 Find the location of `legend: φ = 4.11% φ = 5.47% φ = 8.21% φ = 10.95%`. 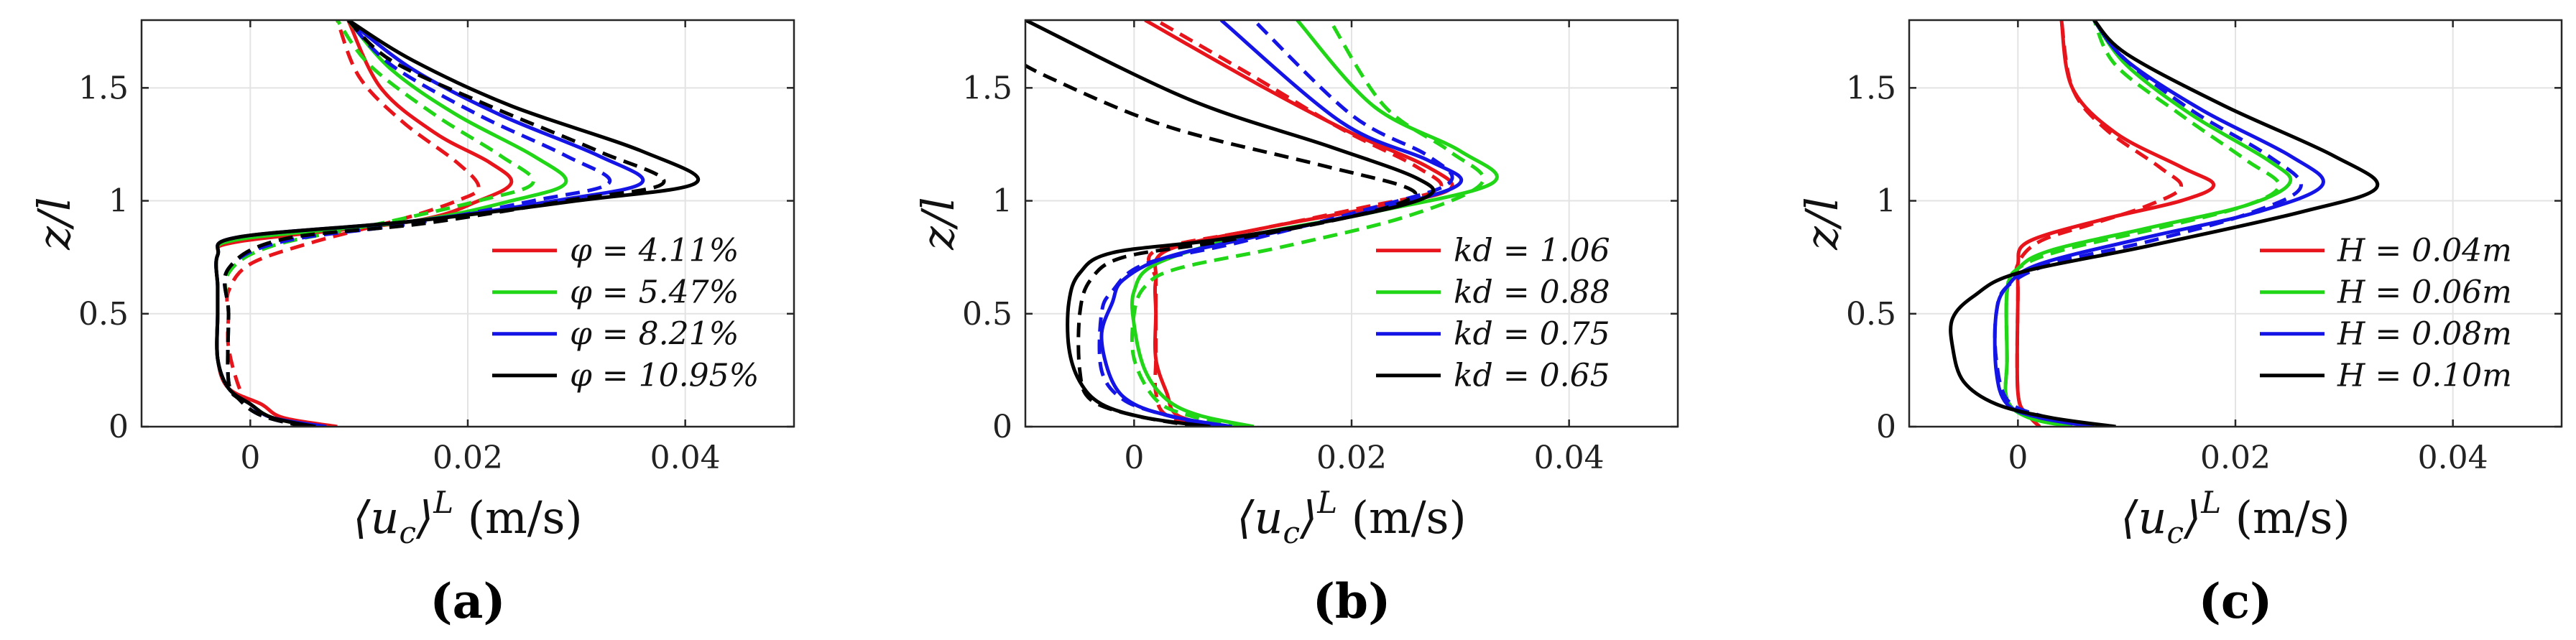

legend: φ = 4.11% φ = 5.47% φ = 8.21% φ = 10.95% is located at coordinates (625, 313).